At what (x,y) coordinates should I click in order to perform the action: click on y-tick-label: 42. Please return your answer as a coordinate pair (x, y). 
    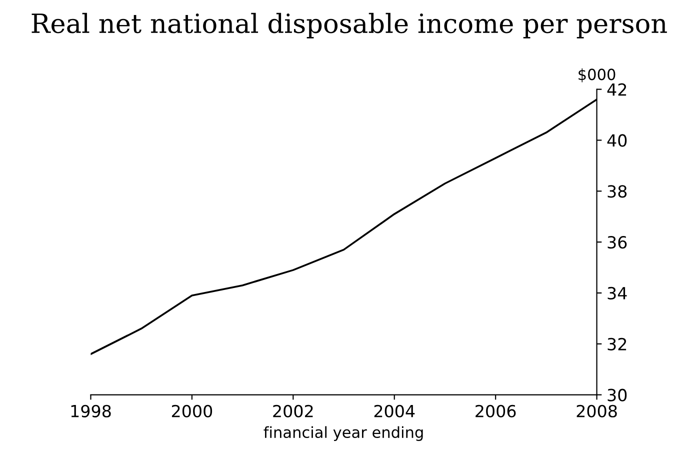
    Looking at the image, I should click on (616, 89).